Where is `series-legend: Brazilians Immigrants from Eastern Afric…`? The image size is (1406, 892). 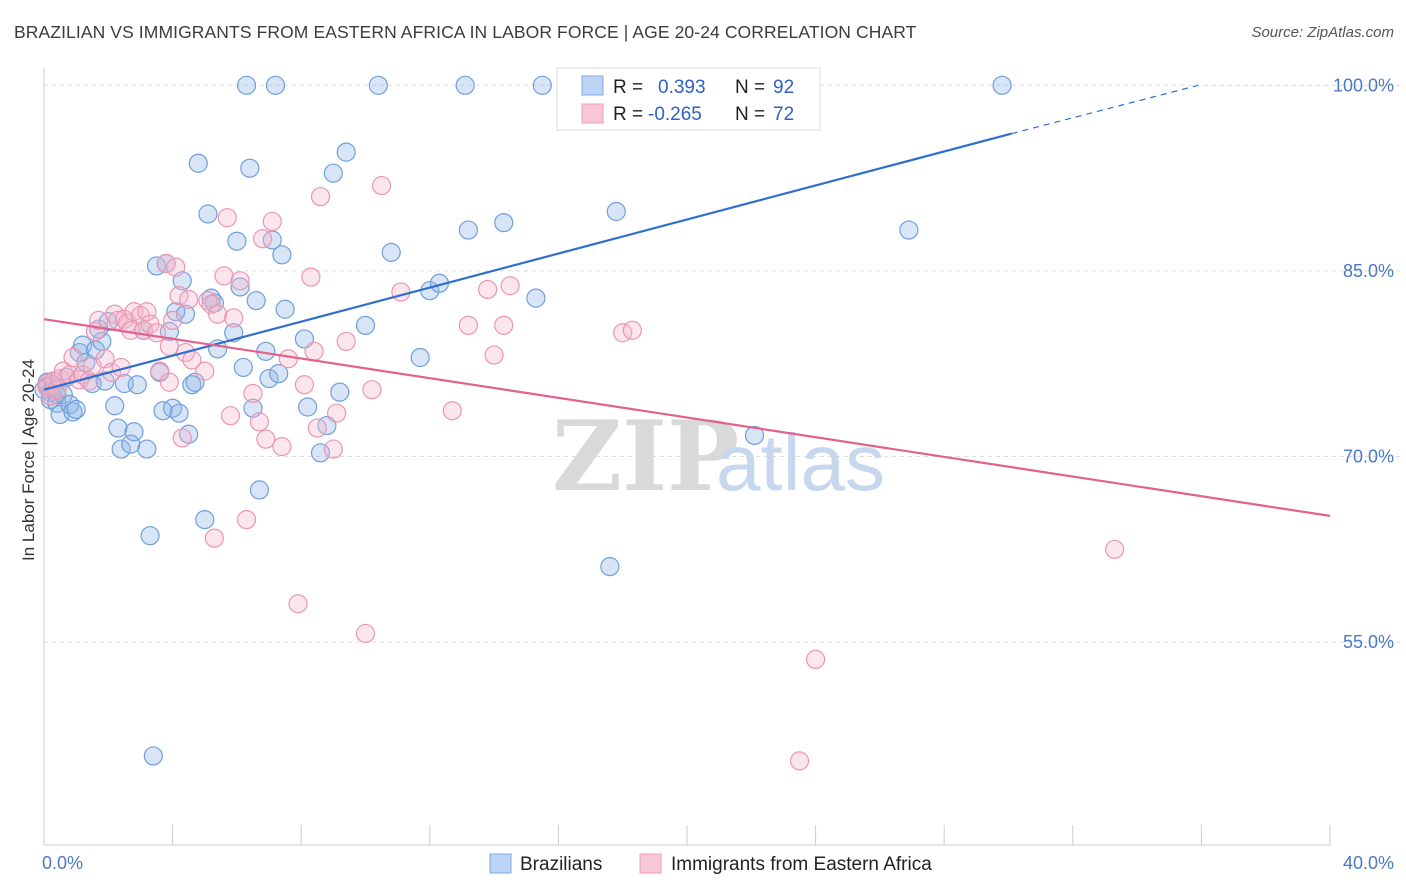
series-legend: Brazilians Immigrants from Eastern Afric… is located at coordinates (710, 864).